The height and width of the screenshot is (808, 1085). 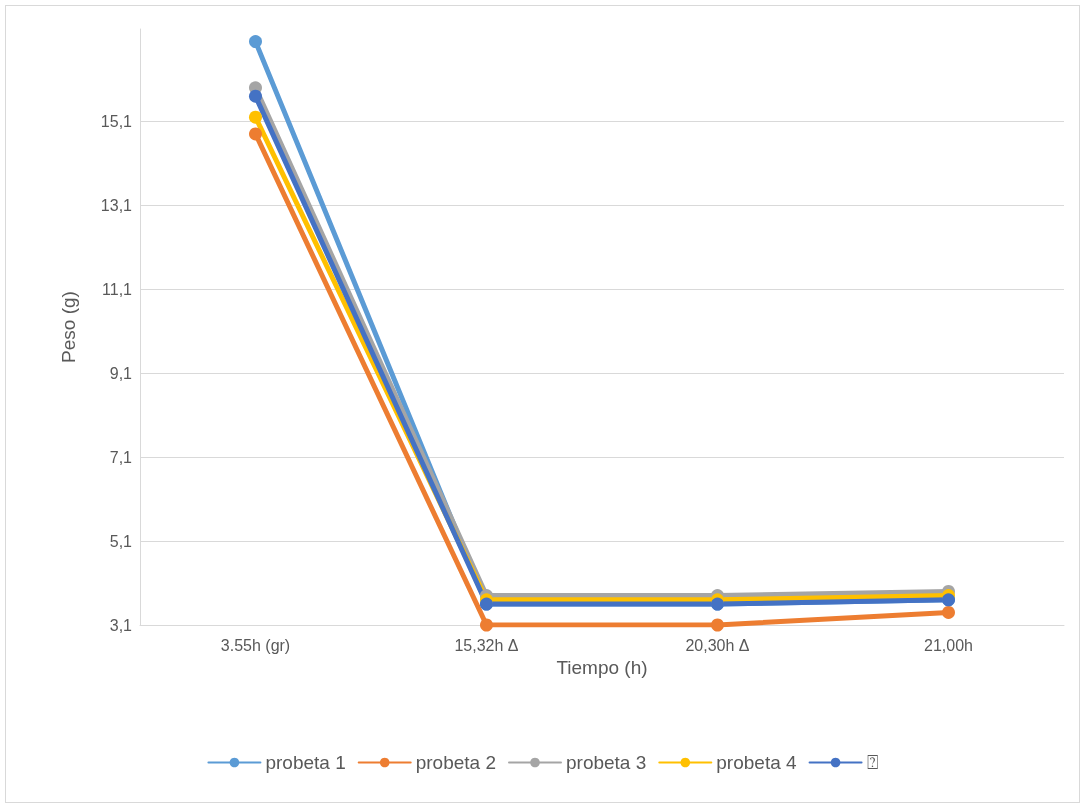 What do you see at coordinates (606, 762) in the screenshot?
I see `legend-label: probeta 3` at bounding box center [606, 762].